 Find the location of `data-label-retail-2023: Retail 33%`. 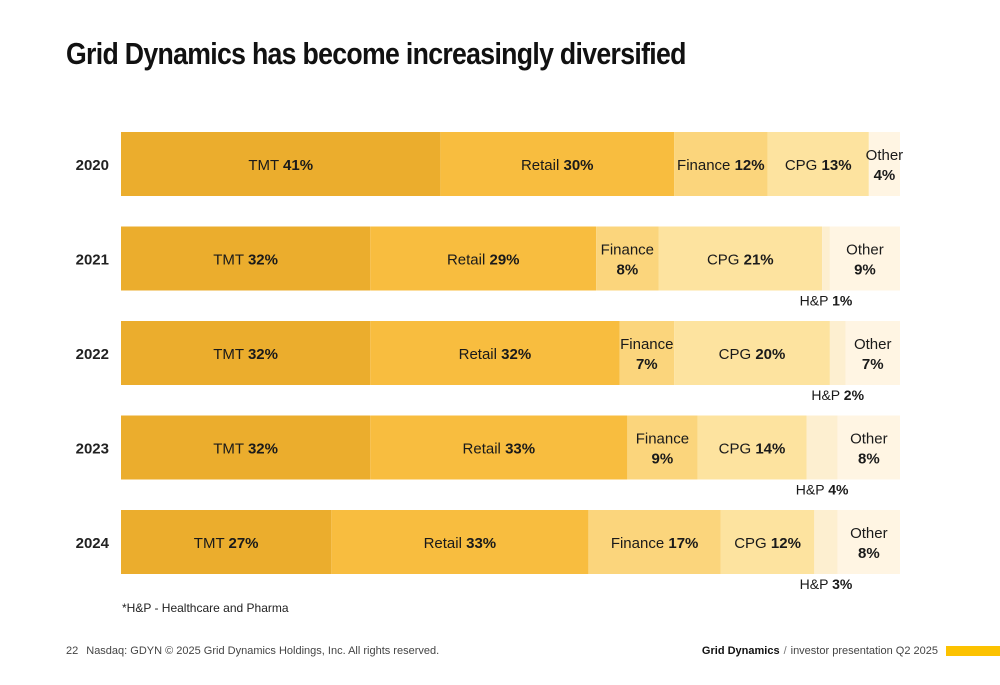

data-label-retail-2023: Retail 33% is located at coordinates (499, 449).